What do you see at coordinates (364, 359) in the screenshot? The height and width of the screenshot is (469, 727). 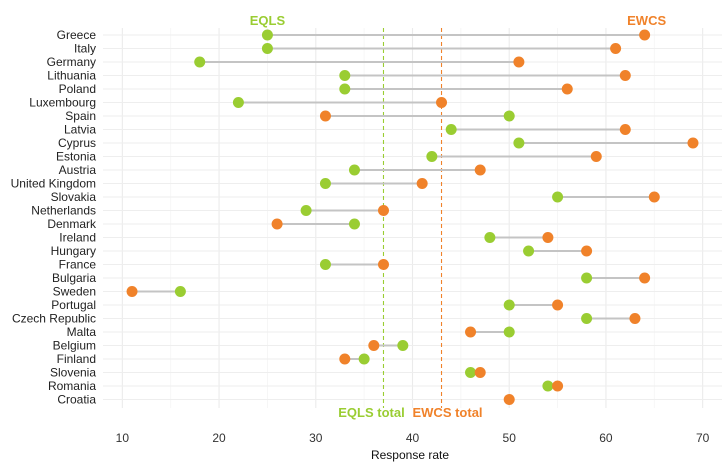 I see `eqls-point-finland` at bounding box center [364, 359].